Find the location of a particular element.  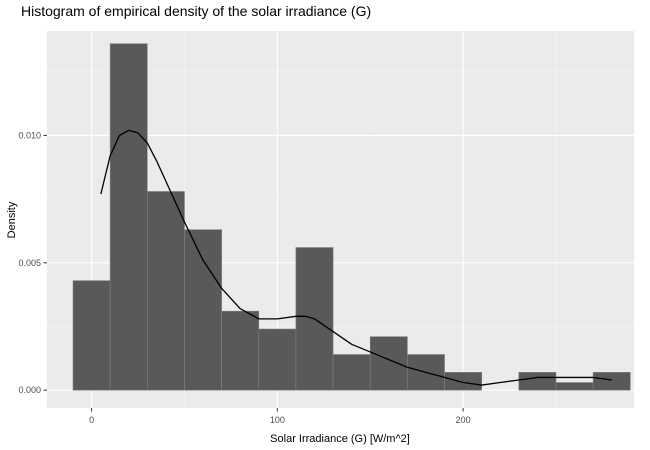

x-tick-label: 100 is located at coordinates (277, 420).